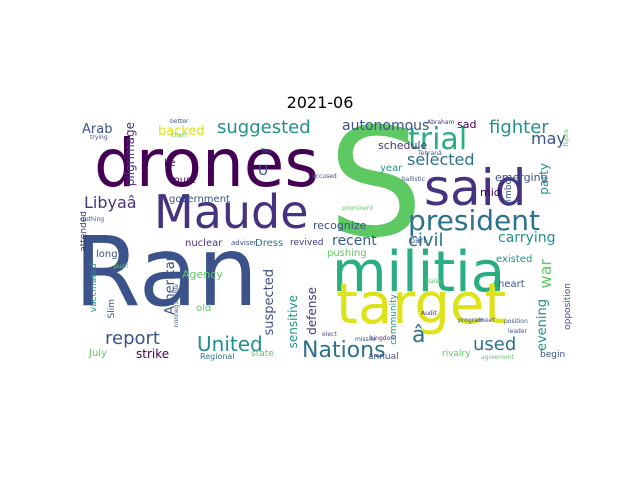 The image size is (640, 480). Describe the element at coordinates (357, 208) in the screenshot. I see `word-prominent: prominent` at that location.